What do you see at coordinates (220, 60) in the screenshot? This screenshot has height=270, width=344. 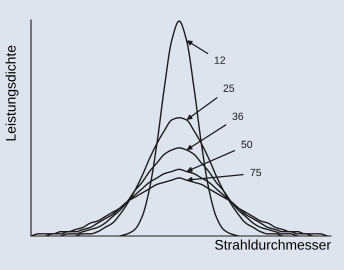 I see `text: 12` at bounding box center [220, 60].